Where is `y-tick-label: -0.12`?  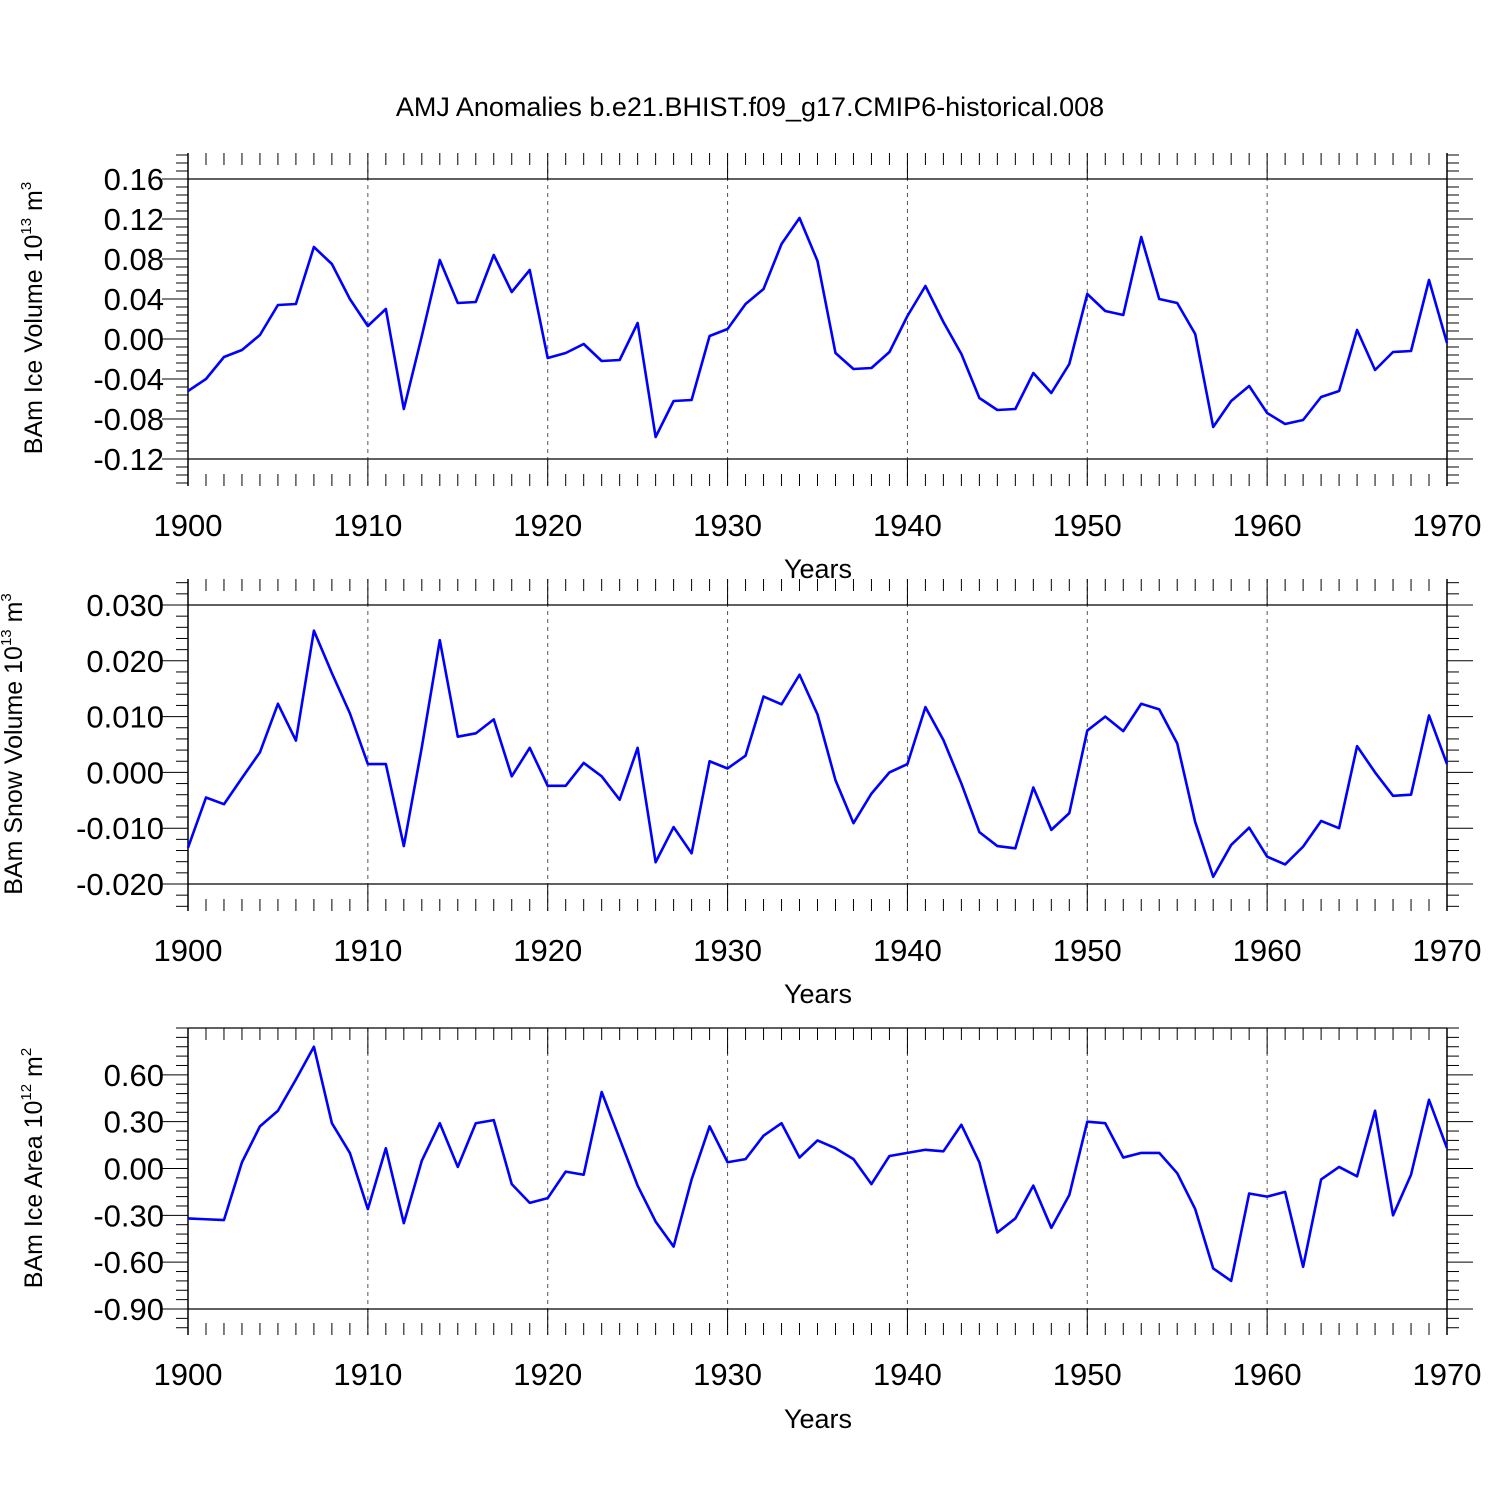
y-tick-label: -0.12 is located at coordinates (128, 459).